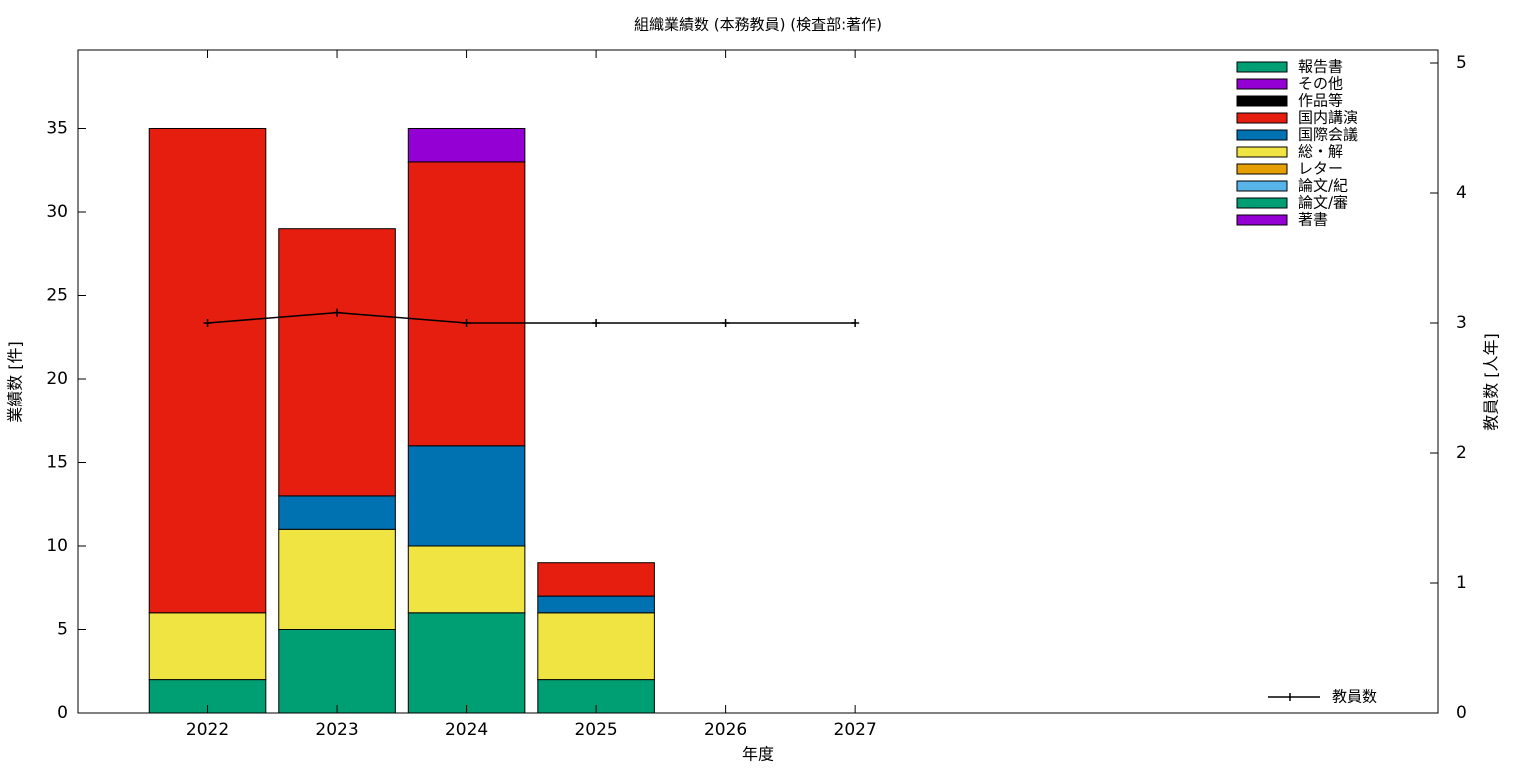  What do you see at coordinates (1328, 118) in the screenshot?
I see `legend-label: 国内講演` at bounding box center [1328, 118].